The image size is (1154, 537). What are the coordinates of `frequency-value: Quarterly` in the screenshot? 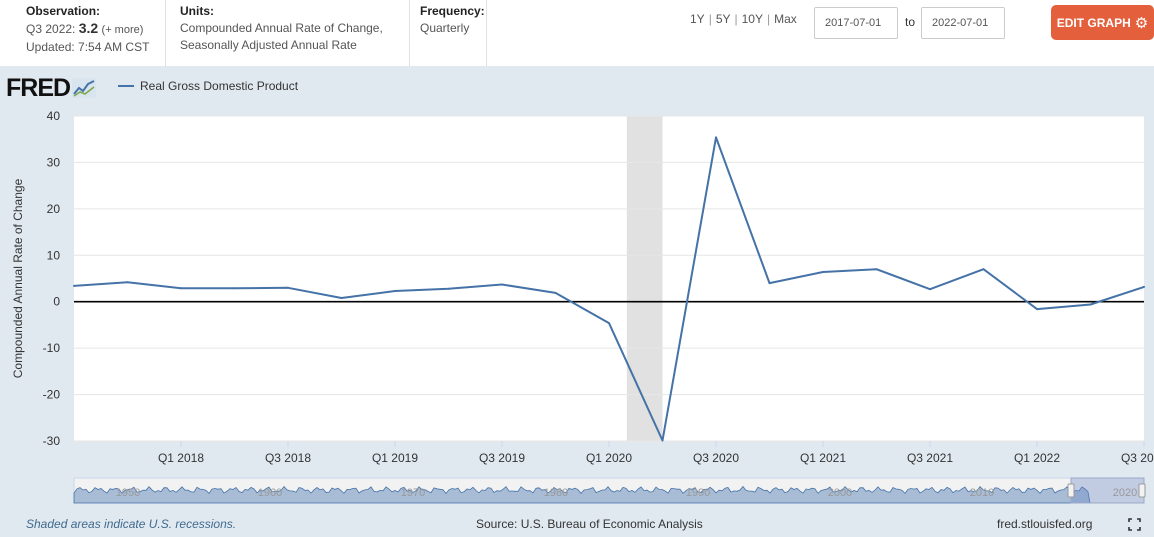 It's located at (445, 28).